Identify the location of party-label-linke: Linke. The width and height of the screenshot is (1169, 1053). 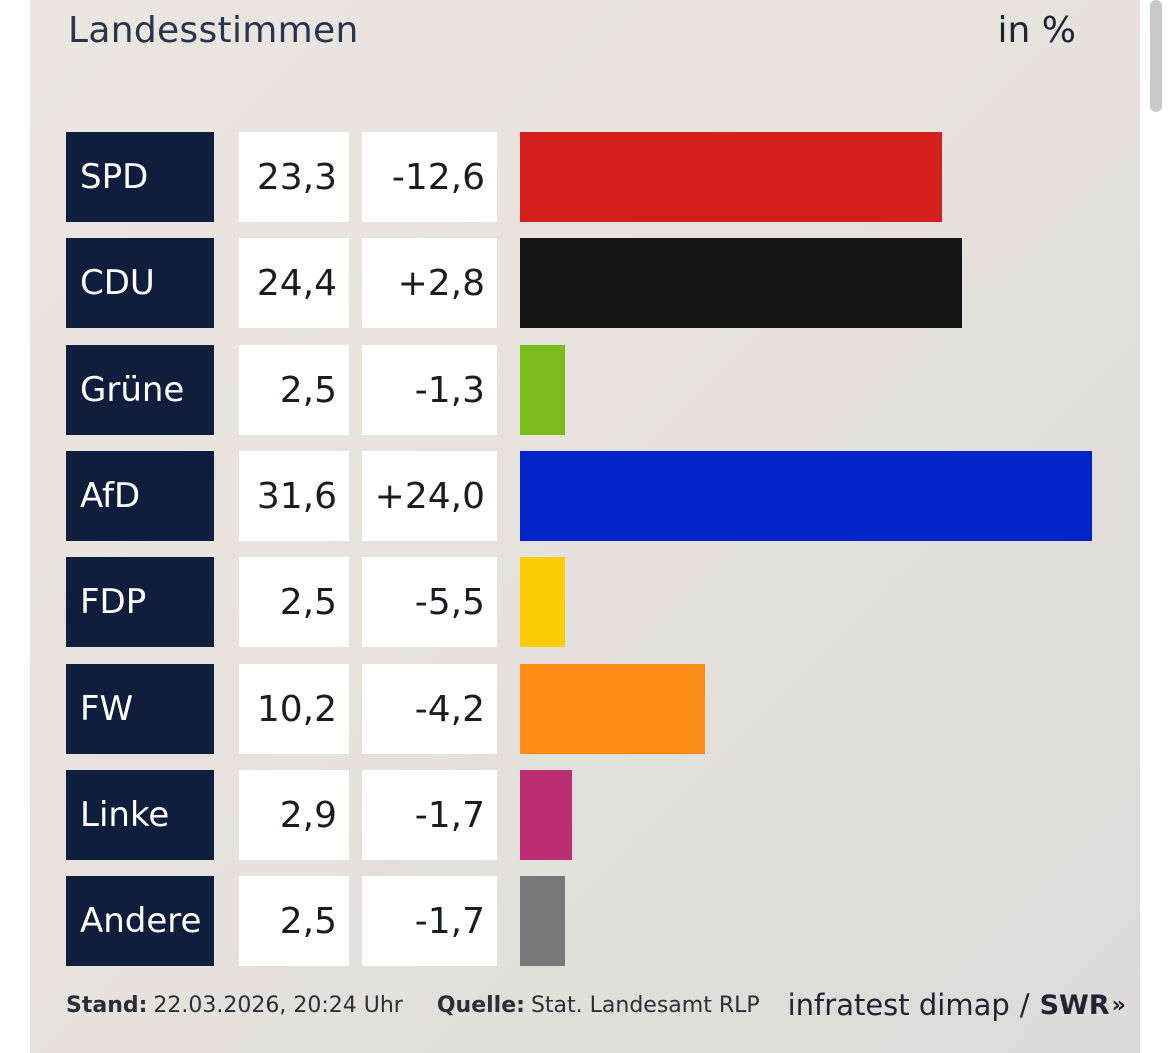
(140, 815).